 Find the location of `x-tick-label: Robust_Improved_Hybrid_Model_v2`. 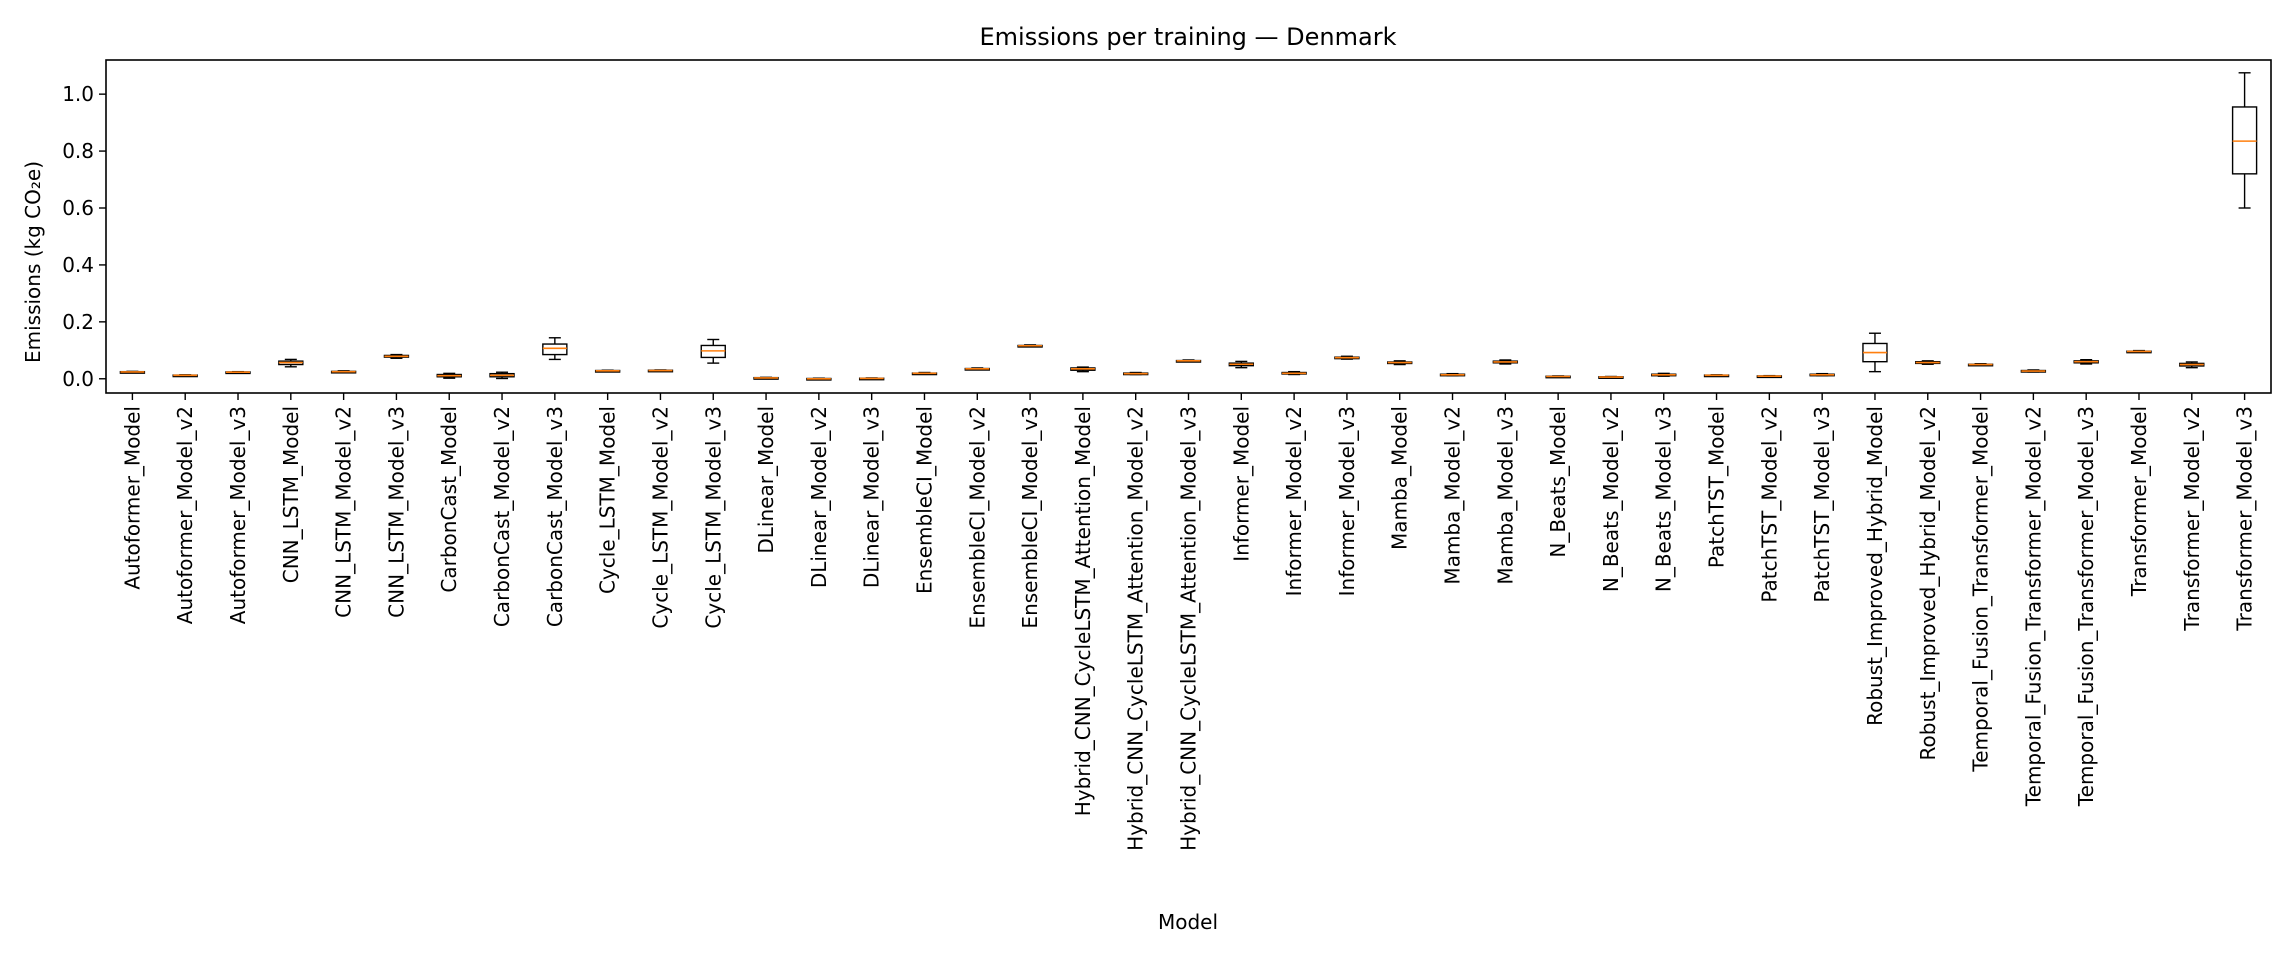

x-tick-label: Robust_Improved_Hybrid_Model_v2 is located at coordinates (1928, 583).